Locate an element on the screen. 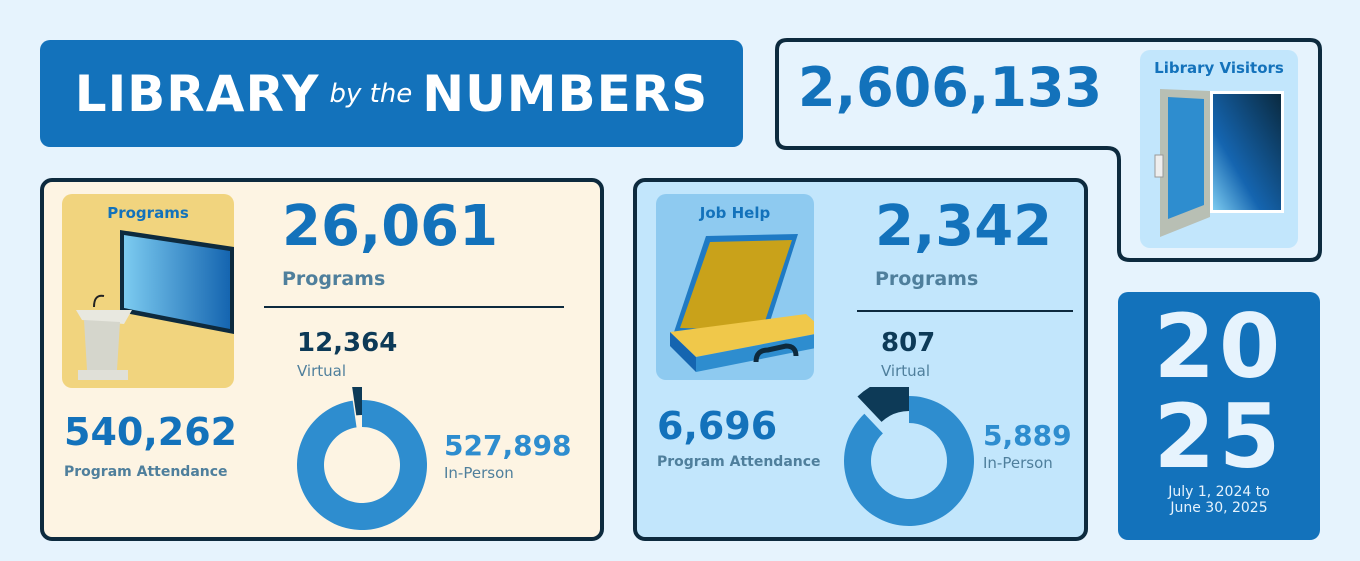 The width and height of the screenshot is (1360, 561). title-banner: LIBRARY by the NUMBERS is located at coordinates (391, 93).